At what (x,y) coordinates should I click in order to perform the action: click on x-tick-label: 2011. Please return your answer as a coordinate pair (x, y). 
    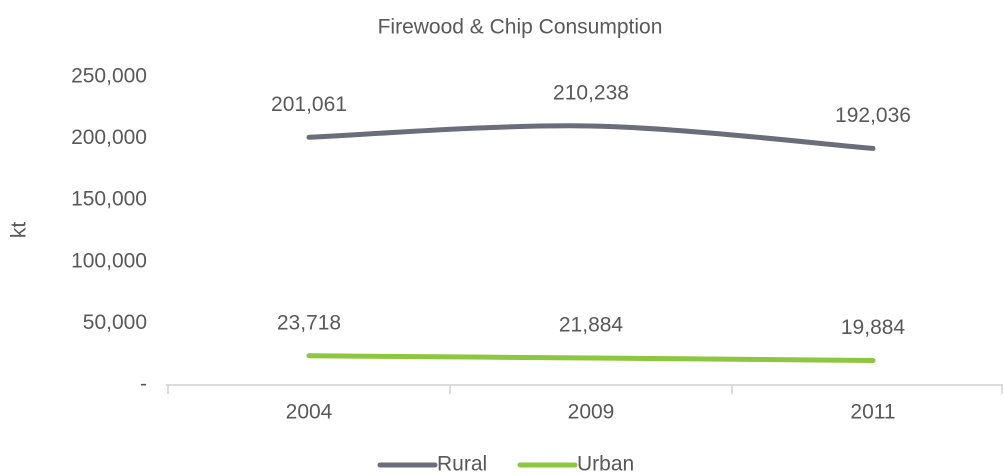
    Looking at the image, I should click on (872, 412).